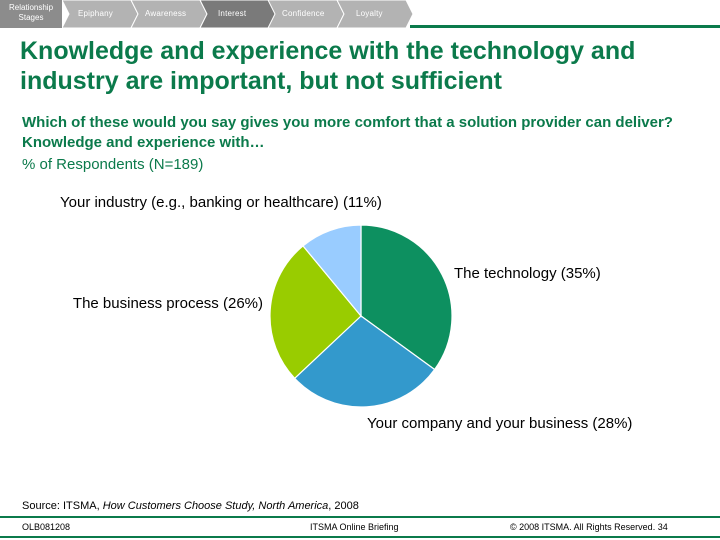 The image size is (720, 540). I want to click on footer-document-code: OLB081208, so click(46, 527).